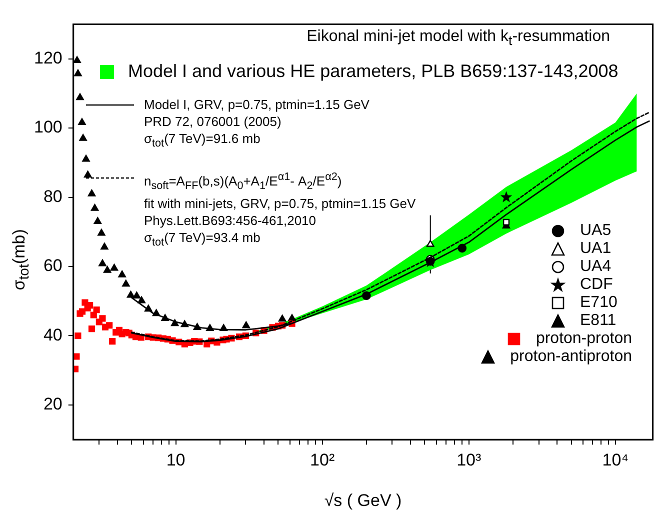  I want to click on y-tick-label: 100, so click(48, 127).